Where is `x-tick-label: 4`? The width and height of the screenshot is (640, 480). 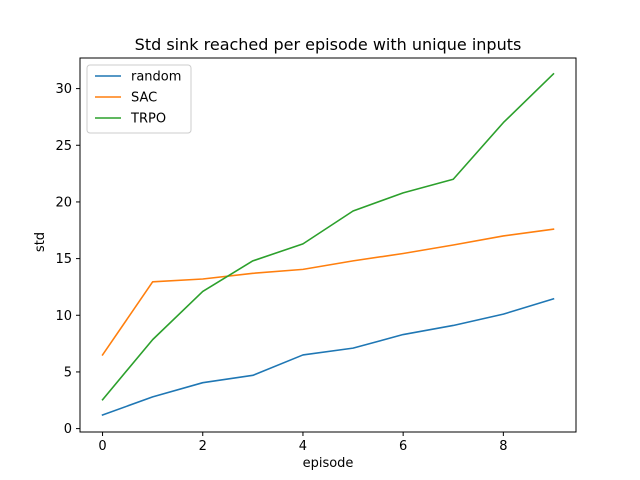
x-tick-label: 4 is located at coordinates (303, 446).